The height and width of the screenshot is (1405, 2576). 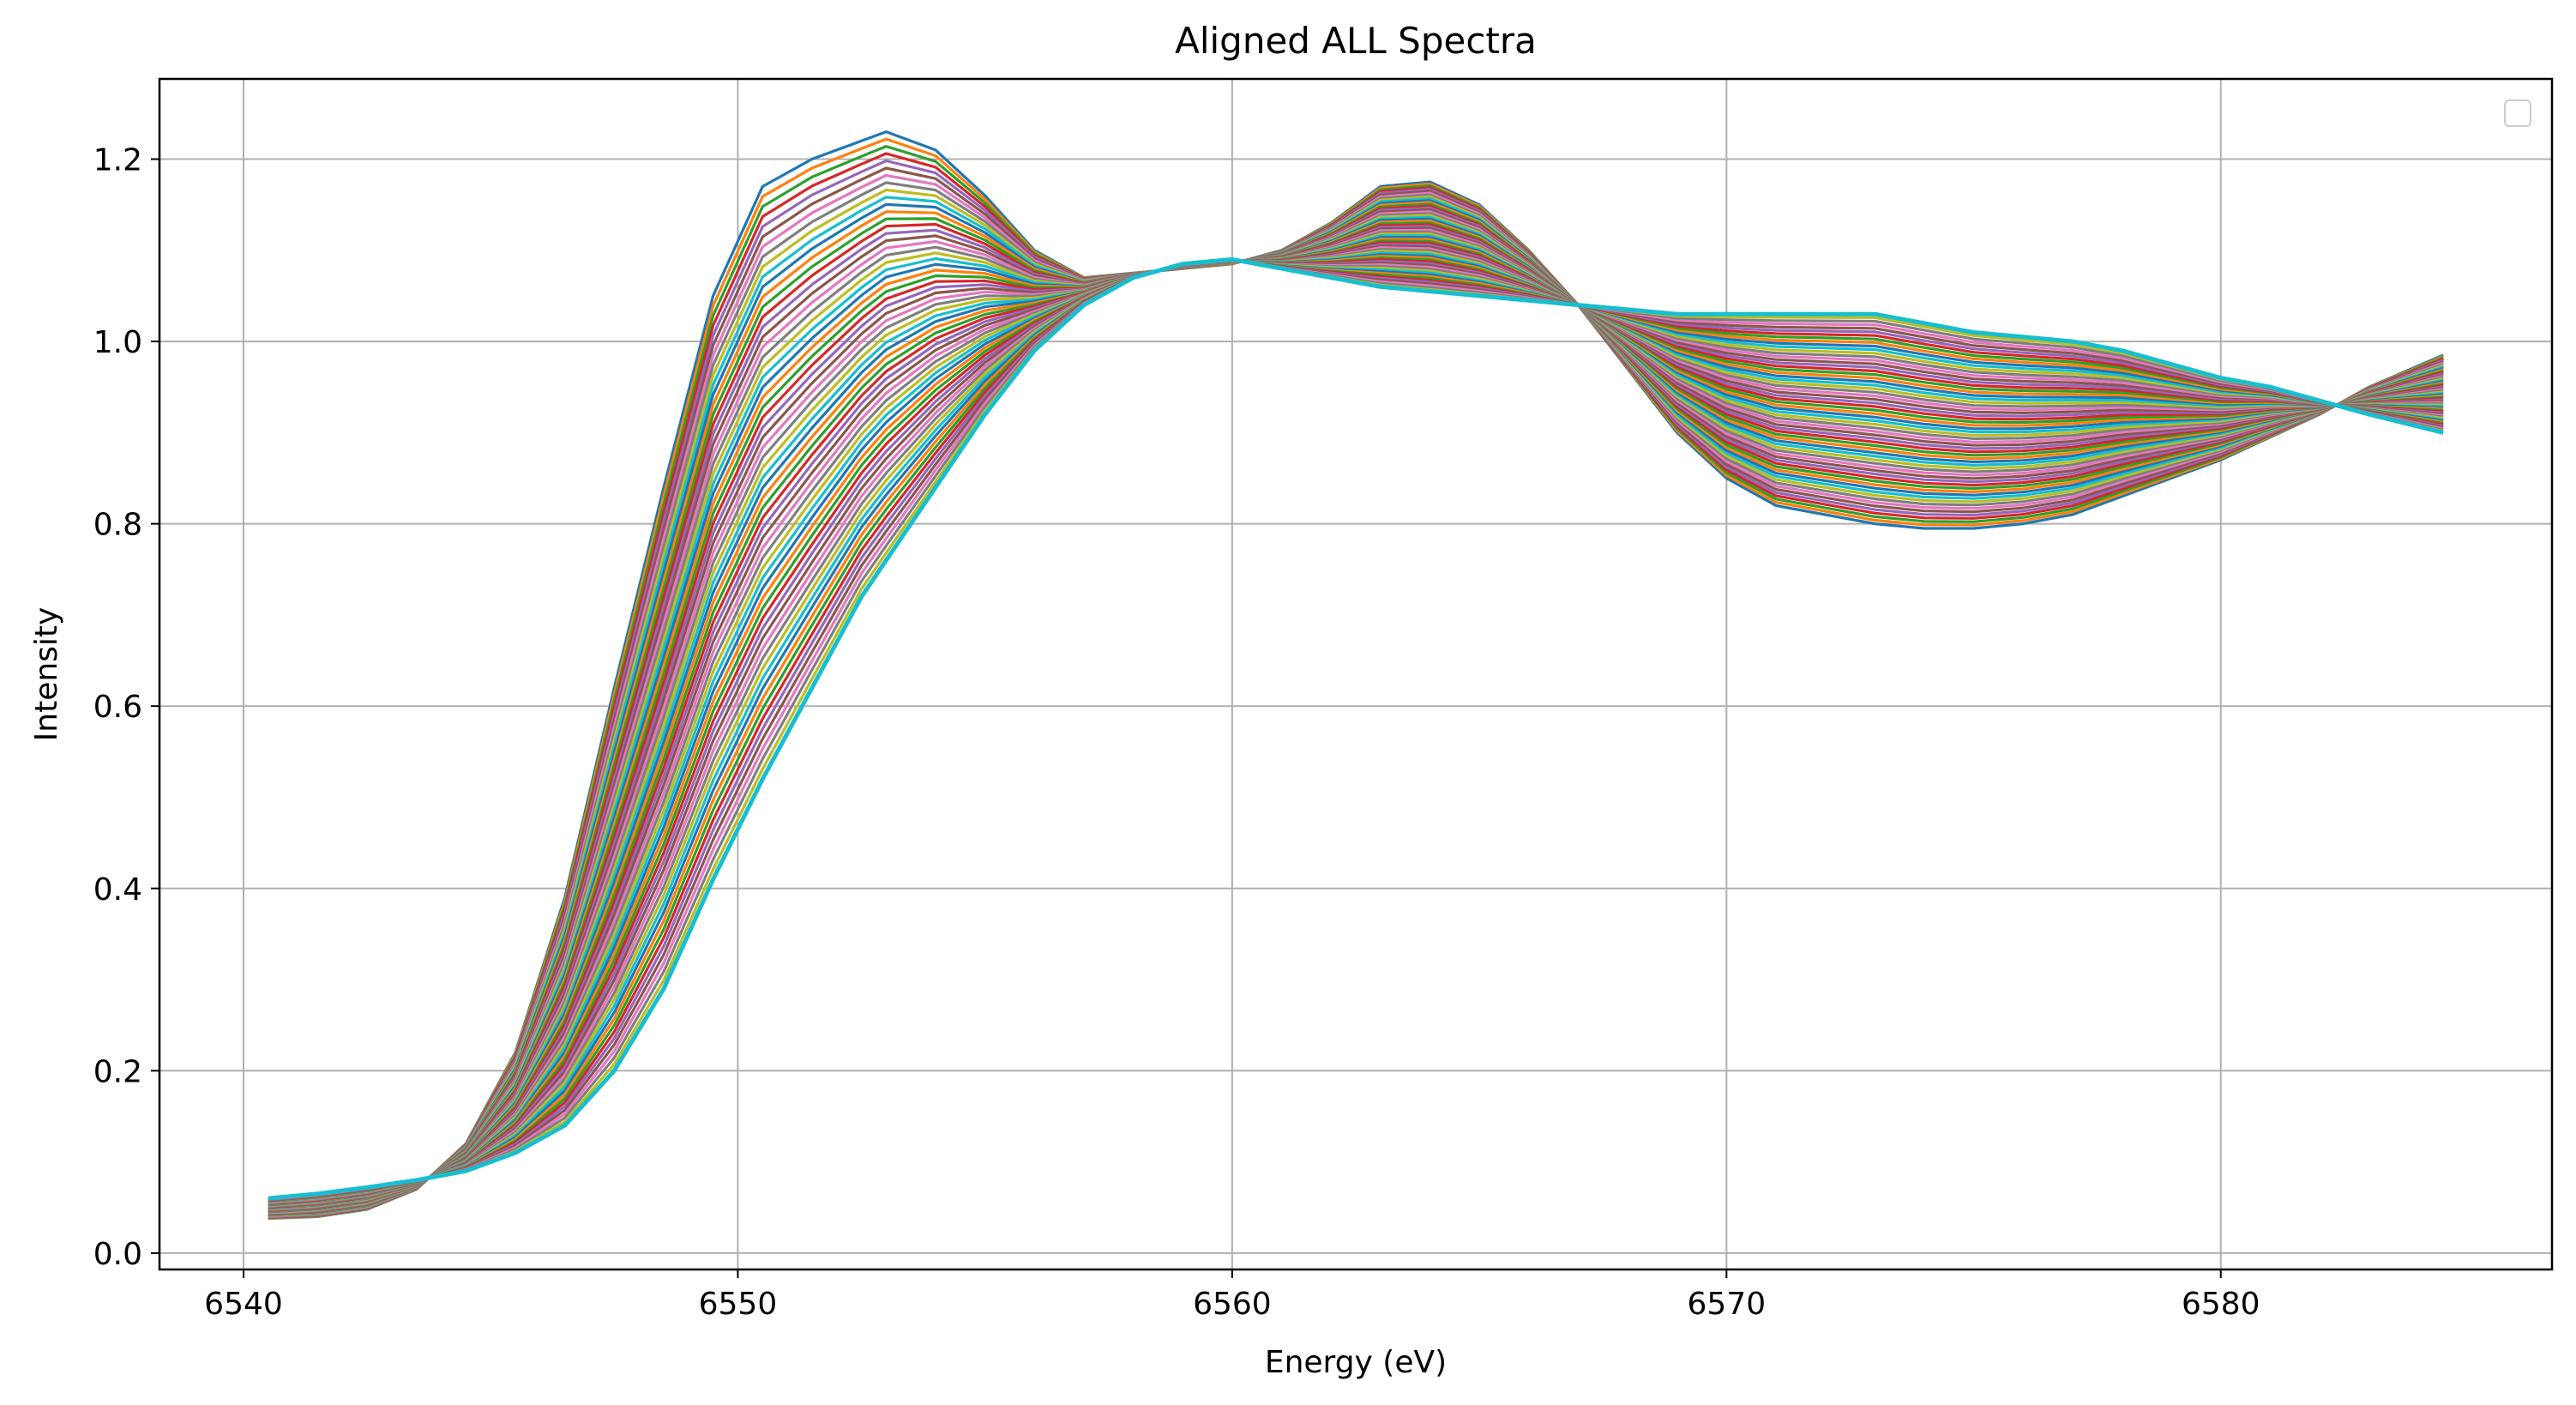 What do you see at coordinates (2517, 113) in the screenshot?
I see `legend-box` at bounding box center [2517, 113].